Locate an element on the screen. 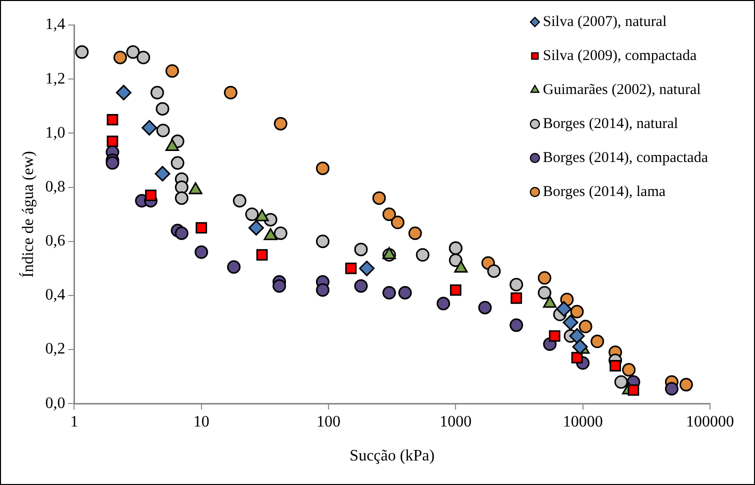 The image size is (755, 485). legend-label: Guimarães (2002), natural is located at coordinates (621, 90).